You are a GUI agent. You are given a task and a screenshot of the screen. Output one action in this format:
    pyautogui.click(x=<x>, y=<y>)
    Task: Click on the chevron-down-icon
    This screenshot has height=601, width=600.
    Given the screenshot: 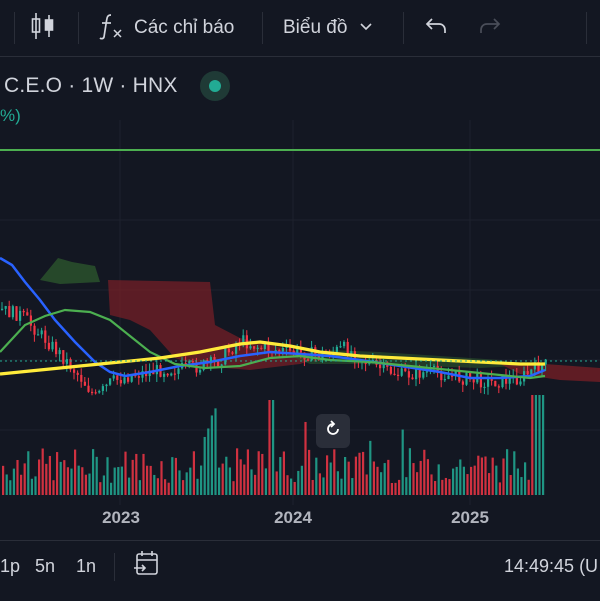 What is the action you would take?
    pyautogui.click(x=366, y=28)
    